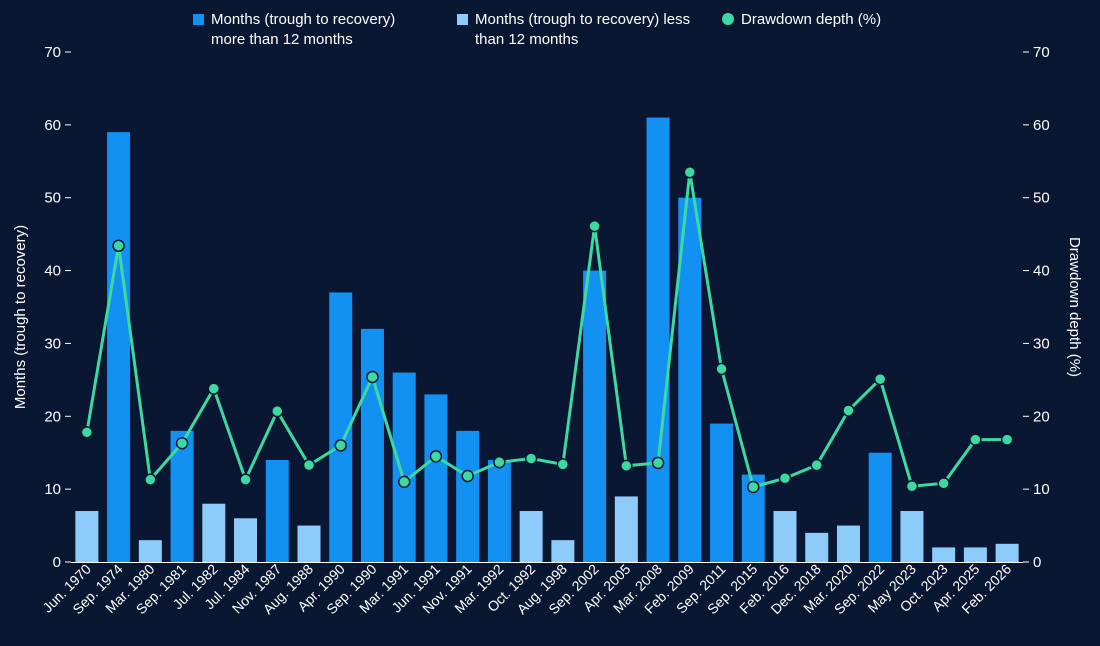  I want to click on y-tick-label-right-0: 0, so click(1037, 562).